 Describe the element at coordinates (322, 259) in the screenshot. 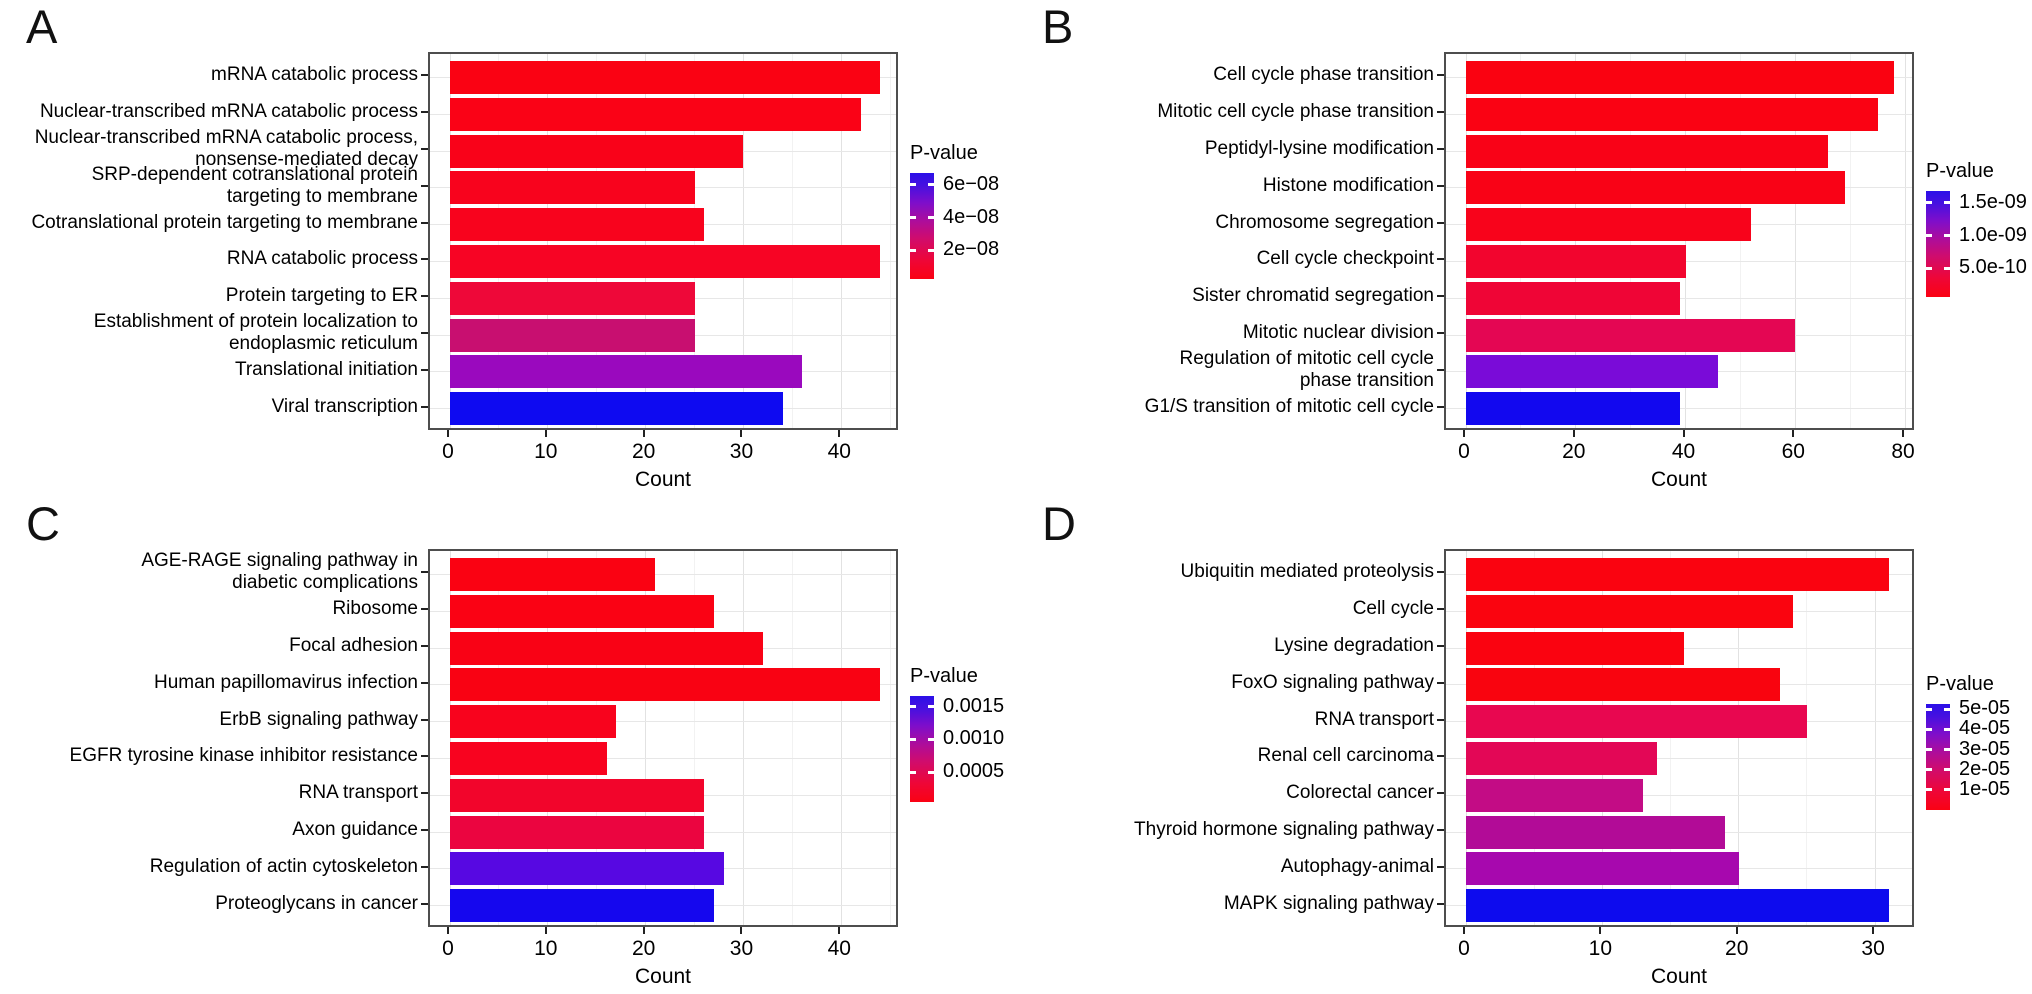

I see `y-axis-label: RNA catabolic process` at that location.